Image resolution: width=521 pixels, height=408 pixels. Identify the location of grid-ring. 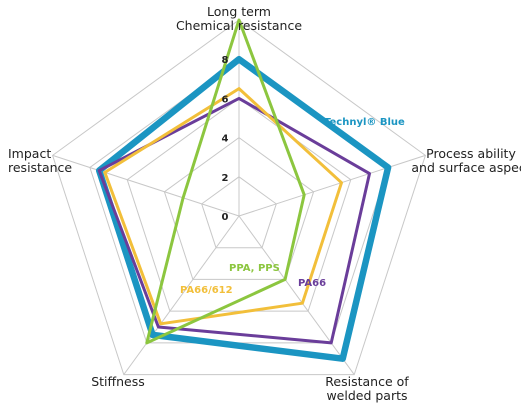
(239, 212).